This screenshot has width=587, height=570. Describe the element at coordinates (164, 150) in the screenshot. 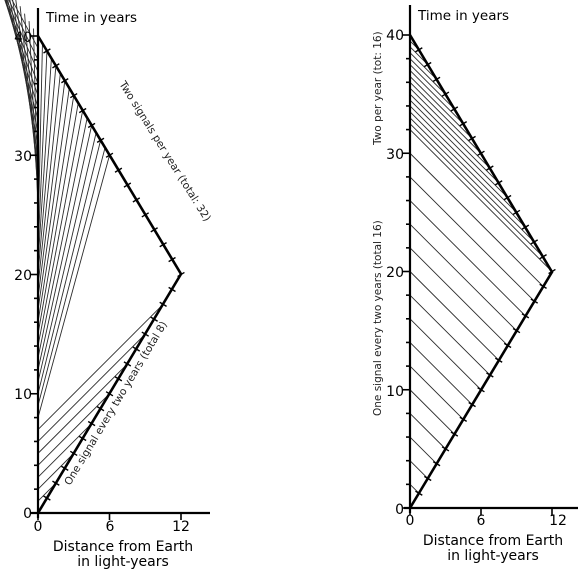

I see `left-inbound-label: Two signals per year (total: 32)` at that location.